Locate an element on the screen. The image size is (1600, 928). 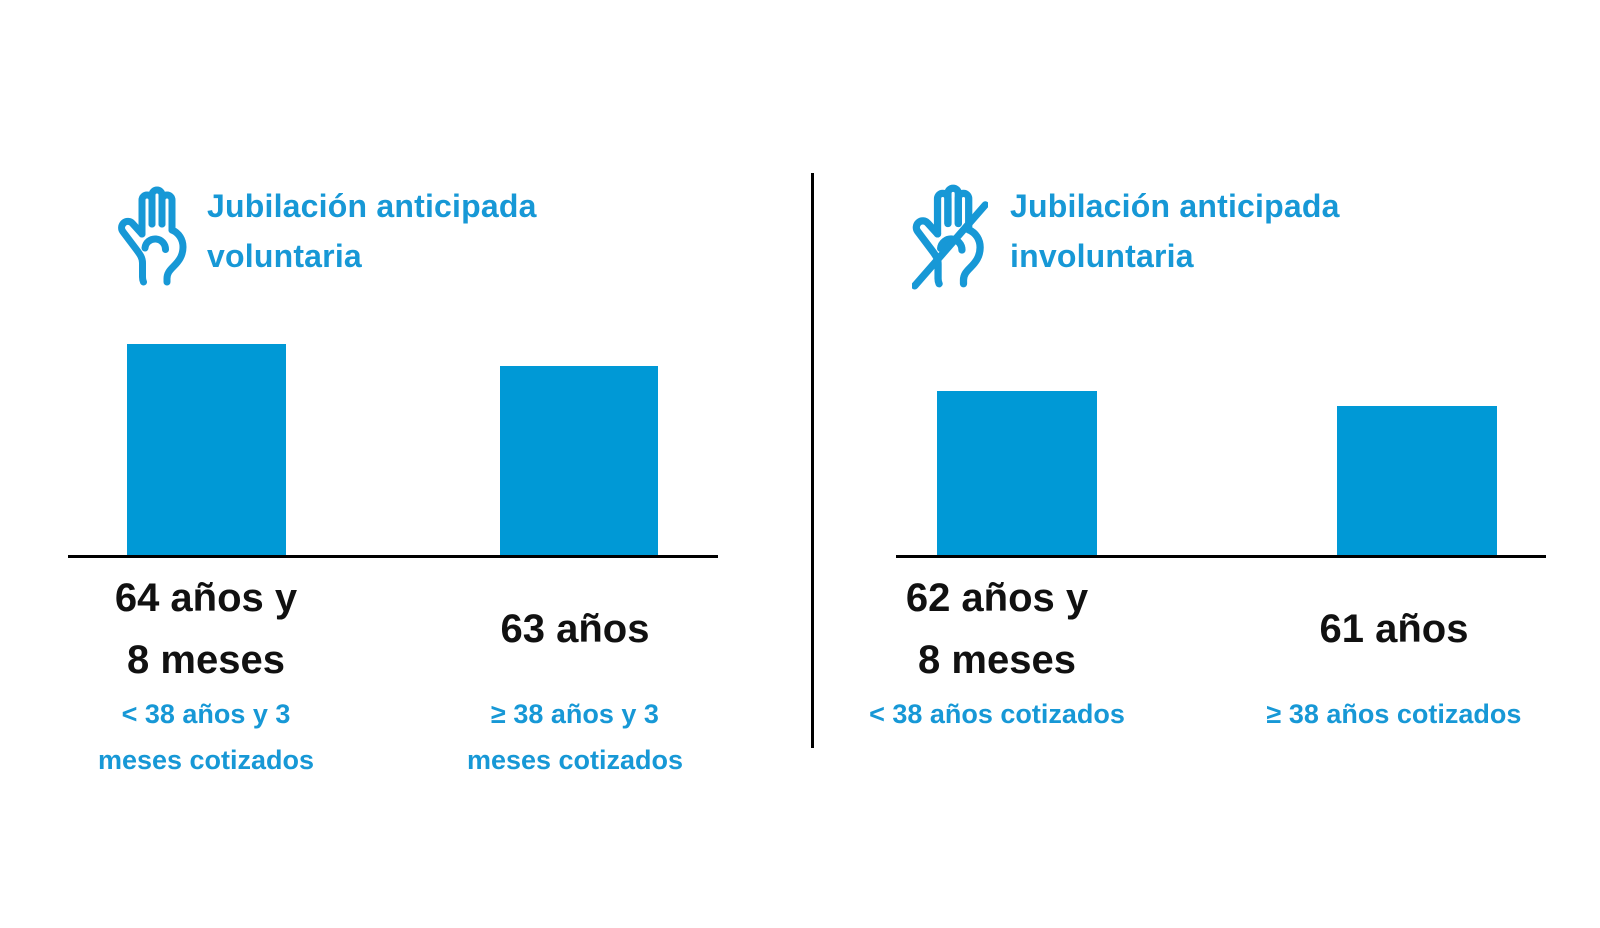
bar-61-anos is located at coordinates (1417, 481).